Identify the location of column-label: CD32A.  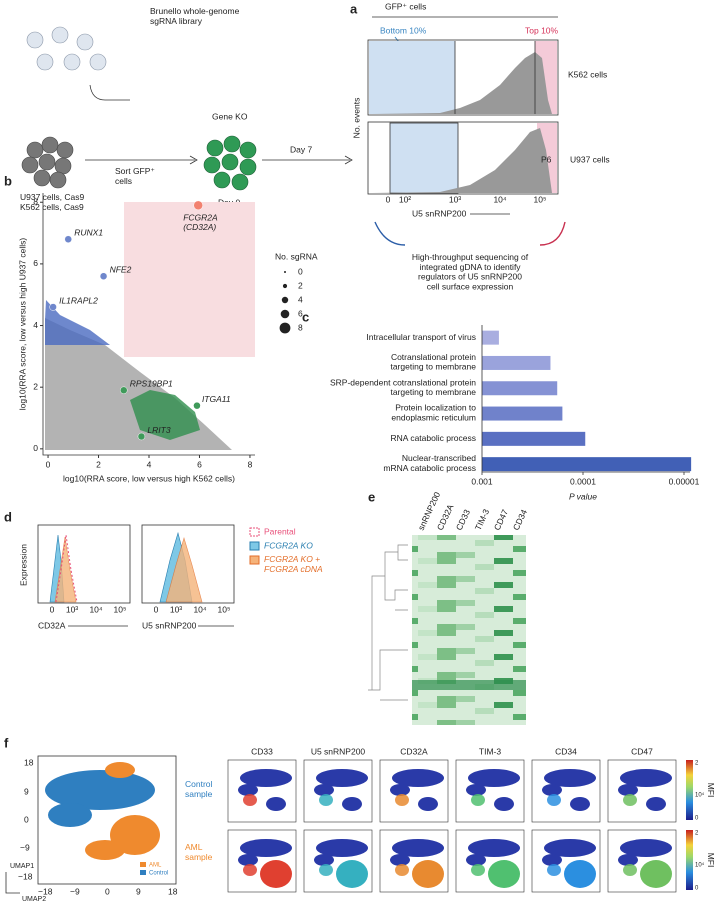
(445, 516).